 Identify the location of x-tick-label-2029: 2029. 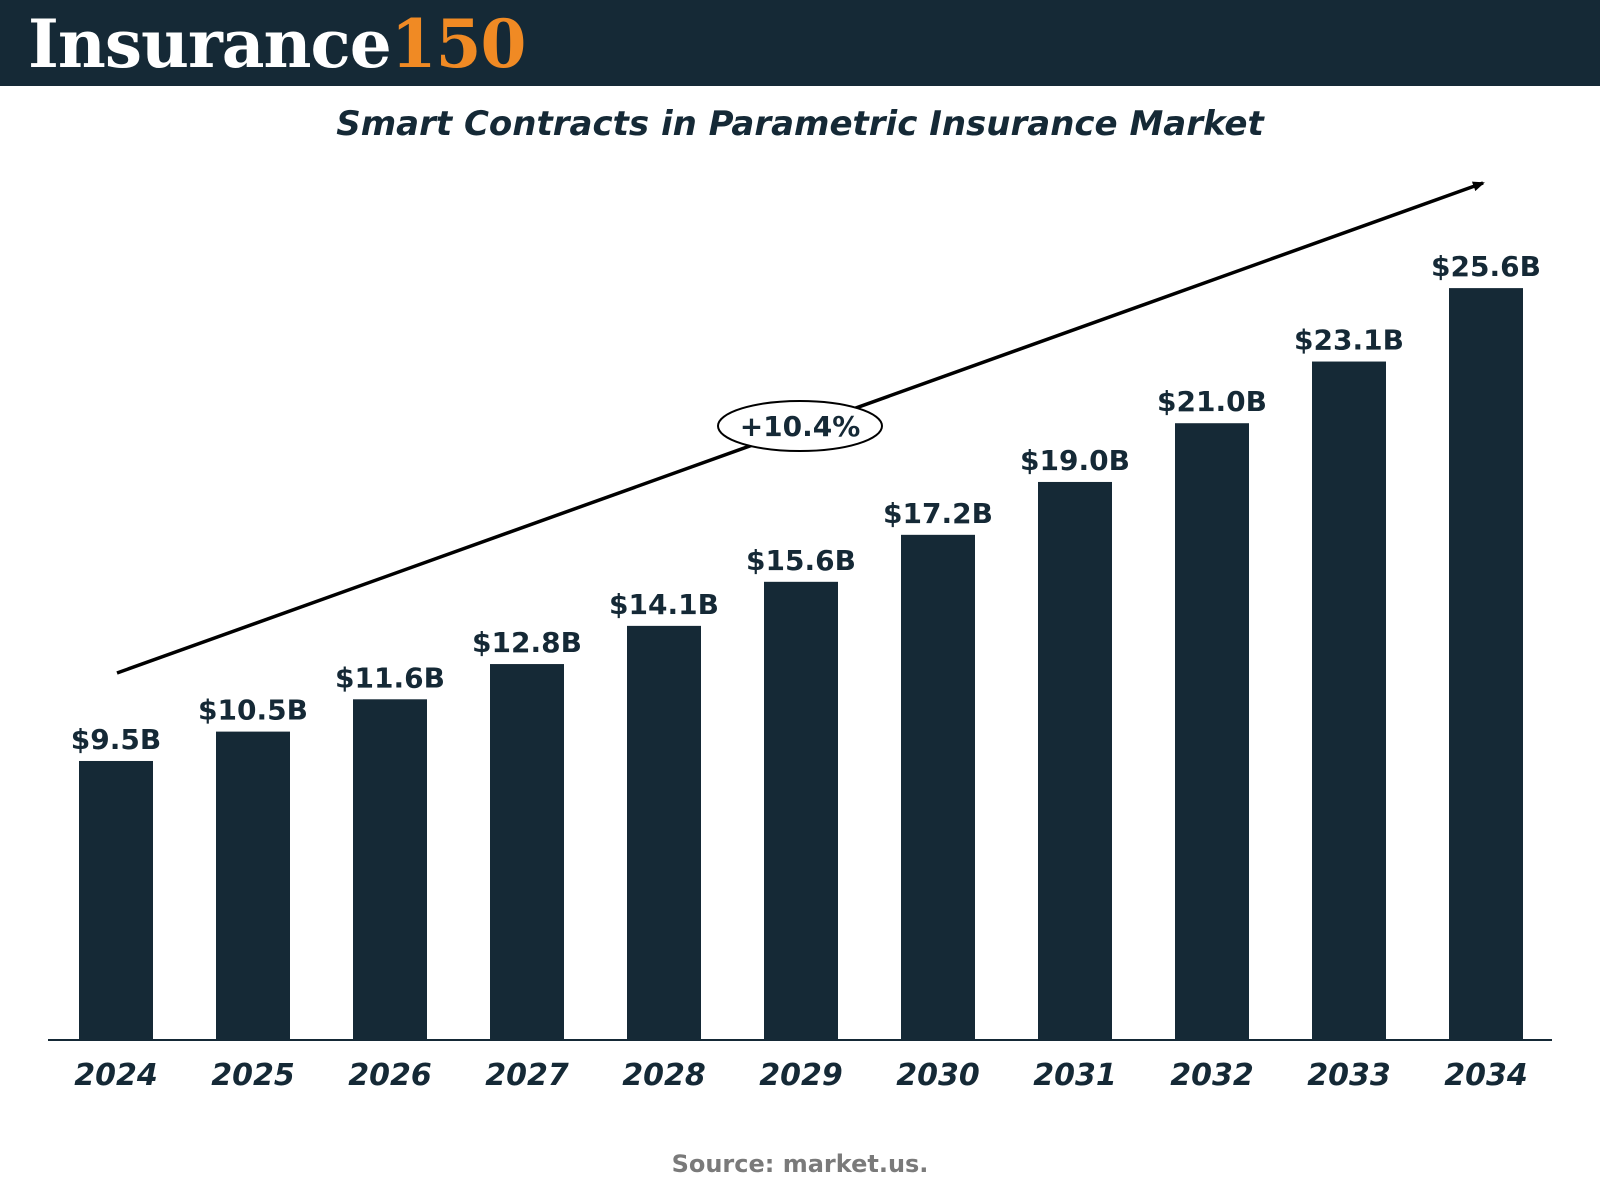
(801, 1075).